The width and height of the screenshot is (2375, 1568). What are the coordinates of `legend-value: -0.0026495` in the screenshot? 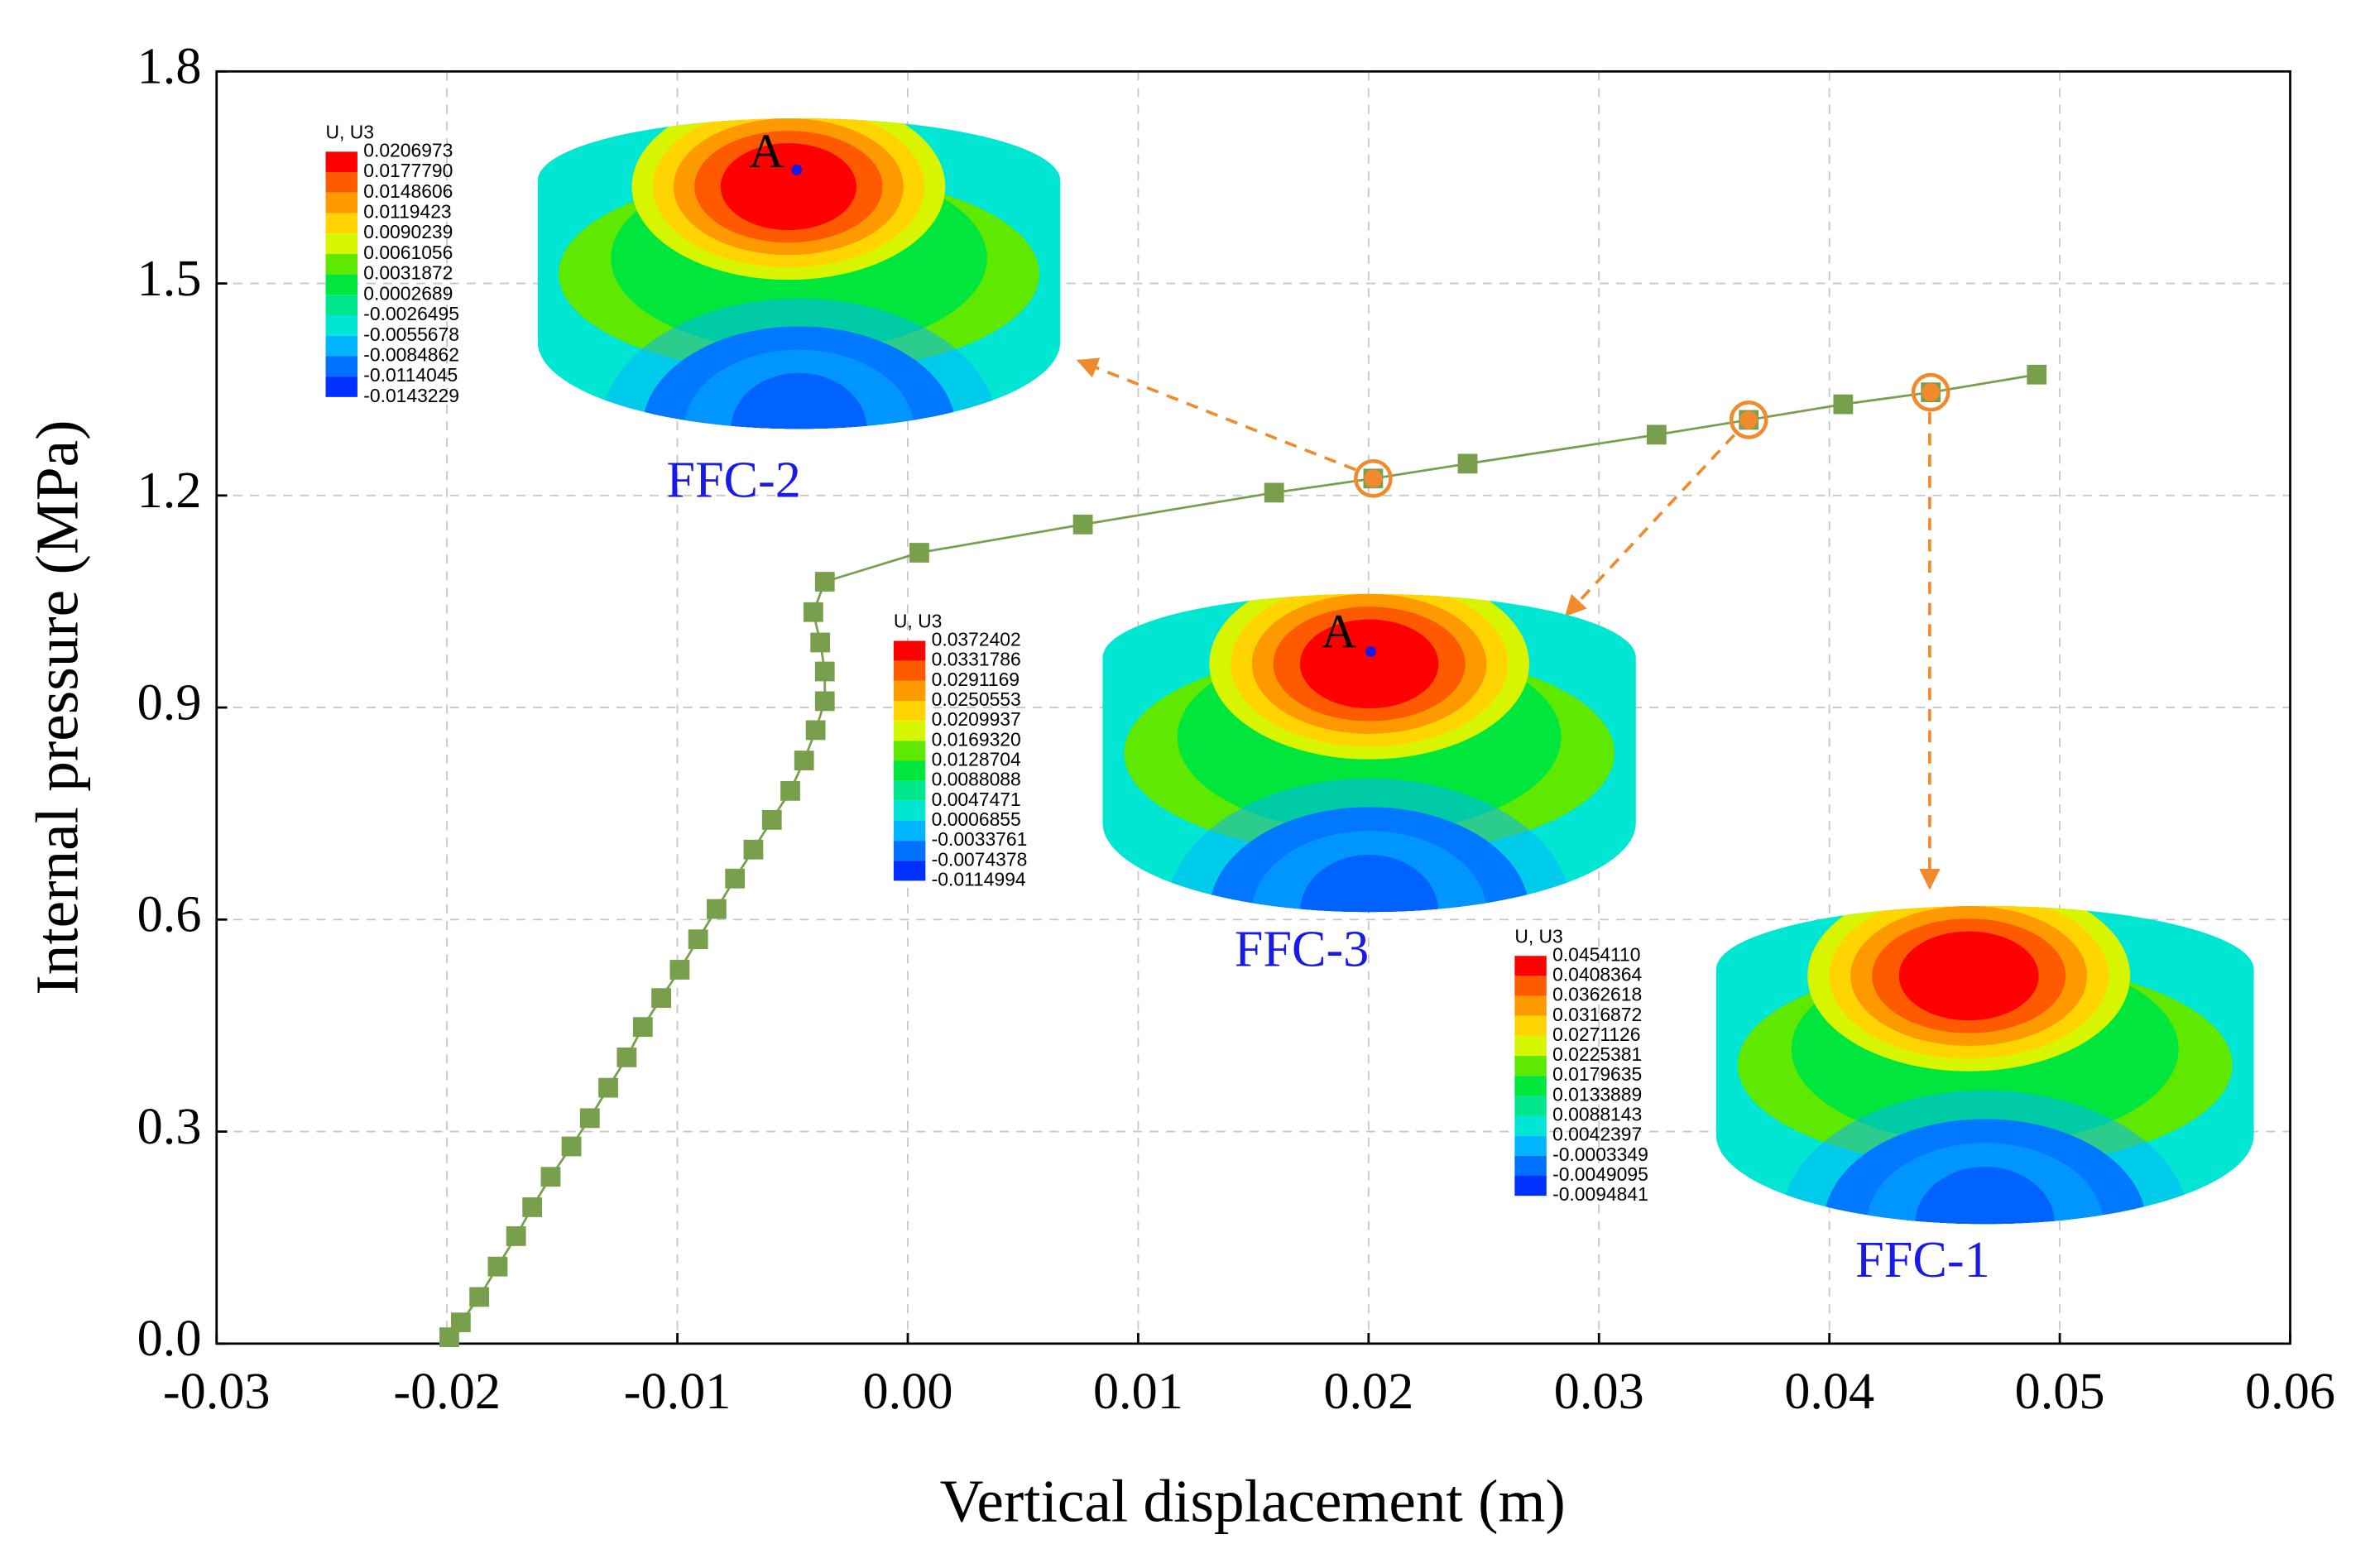 It's located at (411, 314).